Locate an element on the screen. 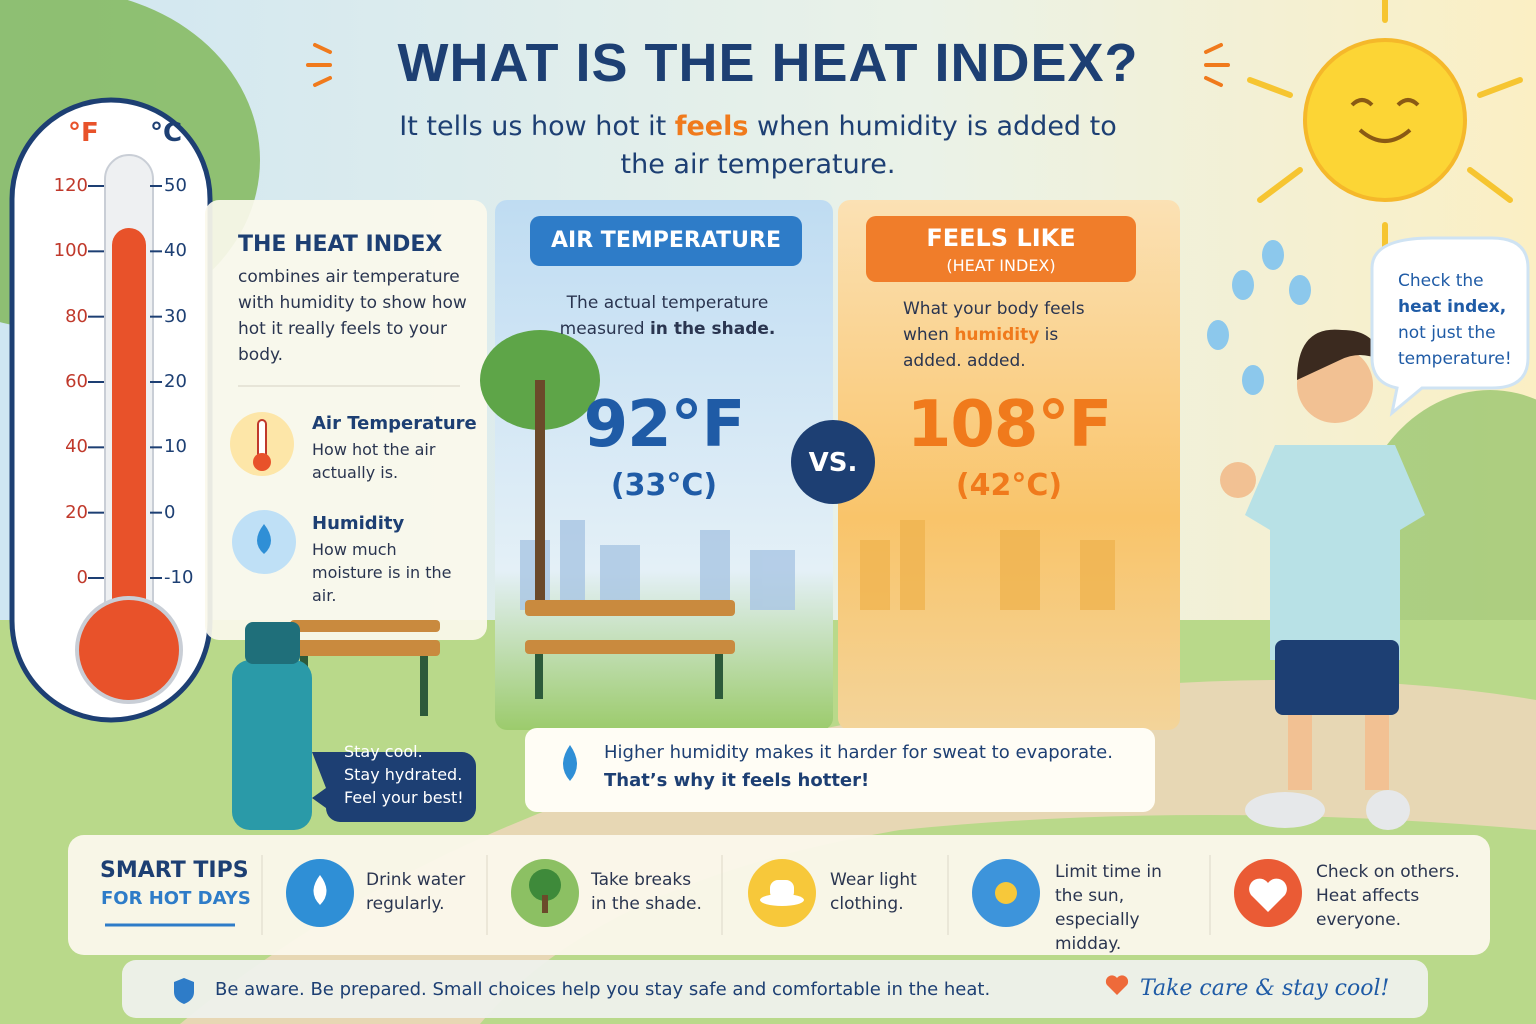 This screenshot has width=1536, height=1024. c-tick-label: 40 is located at coordinates (175, 251).